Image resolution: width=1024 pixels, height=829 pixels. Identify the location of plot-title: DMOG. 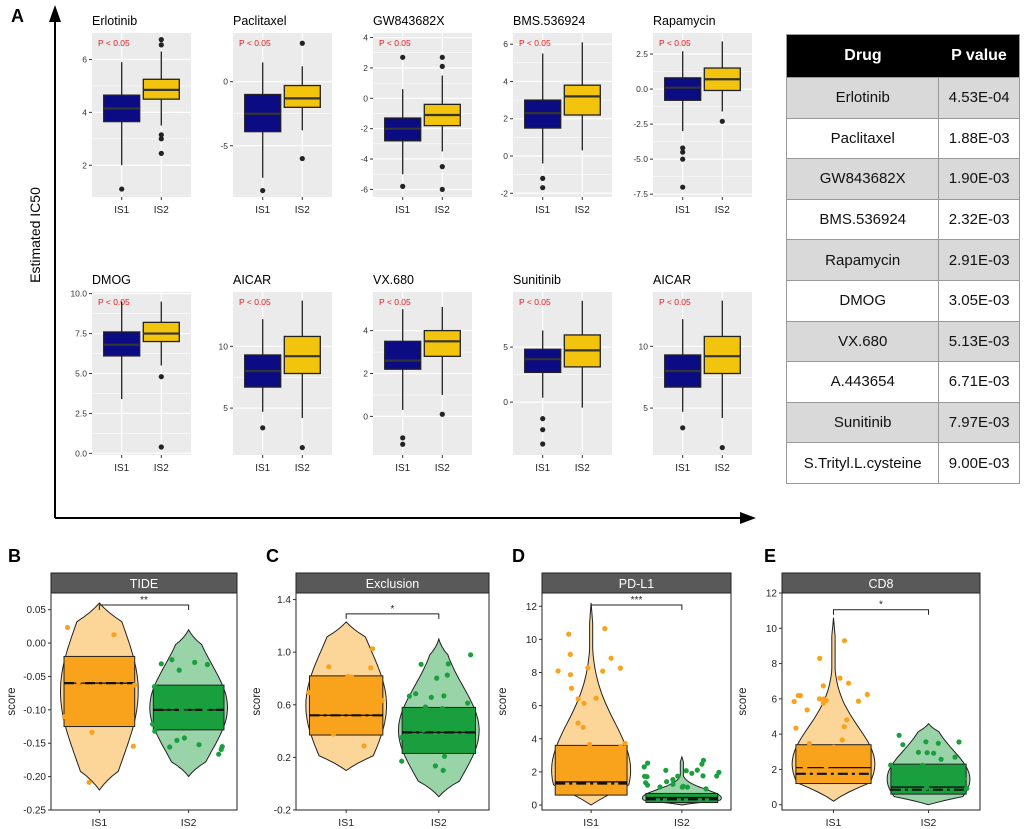
(111, 280).